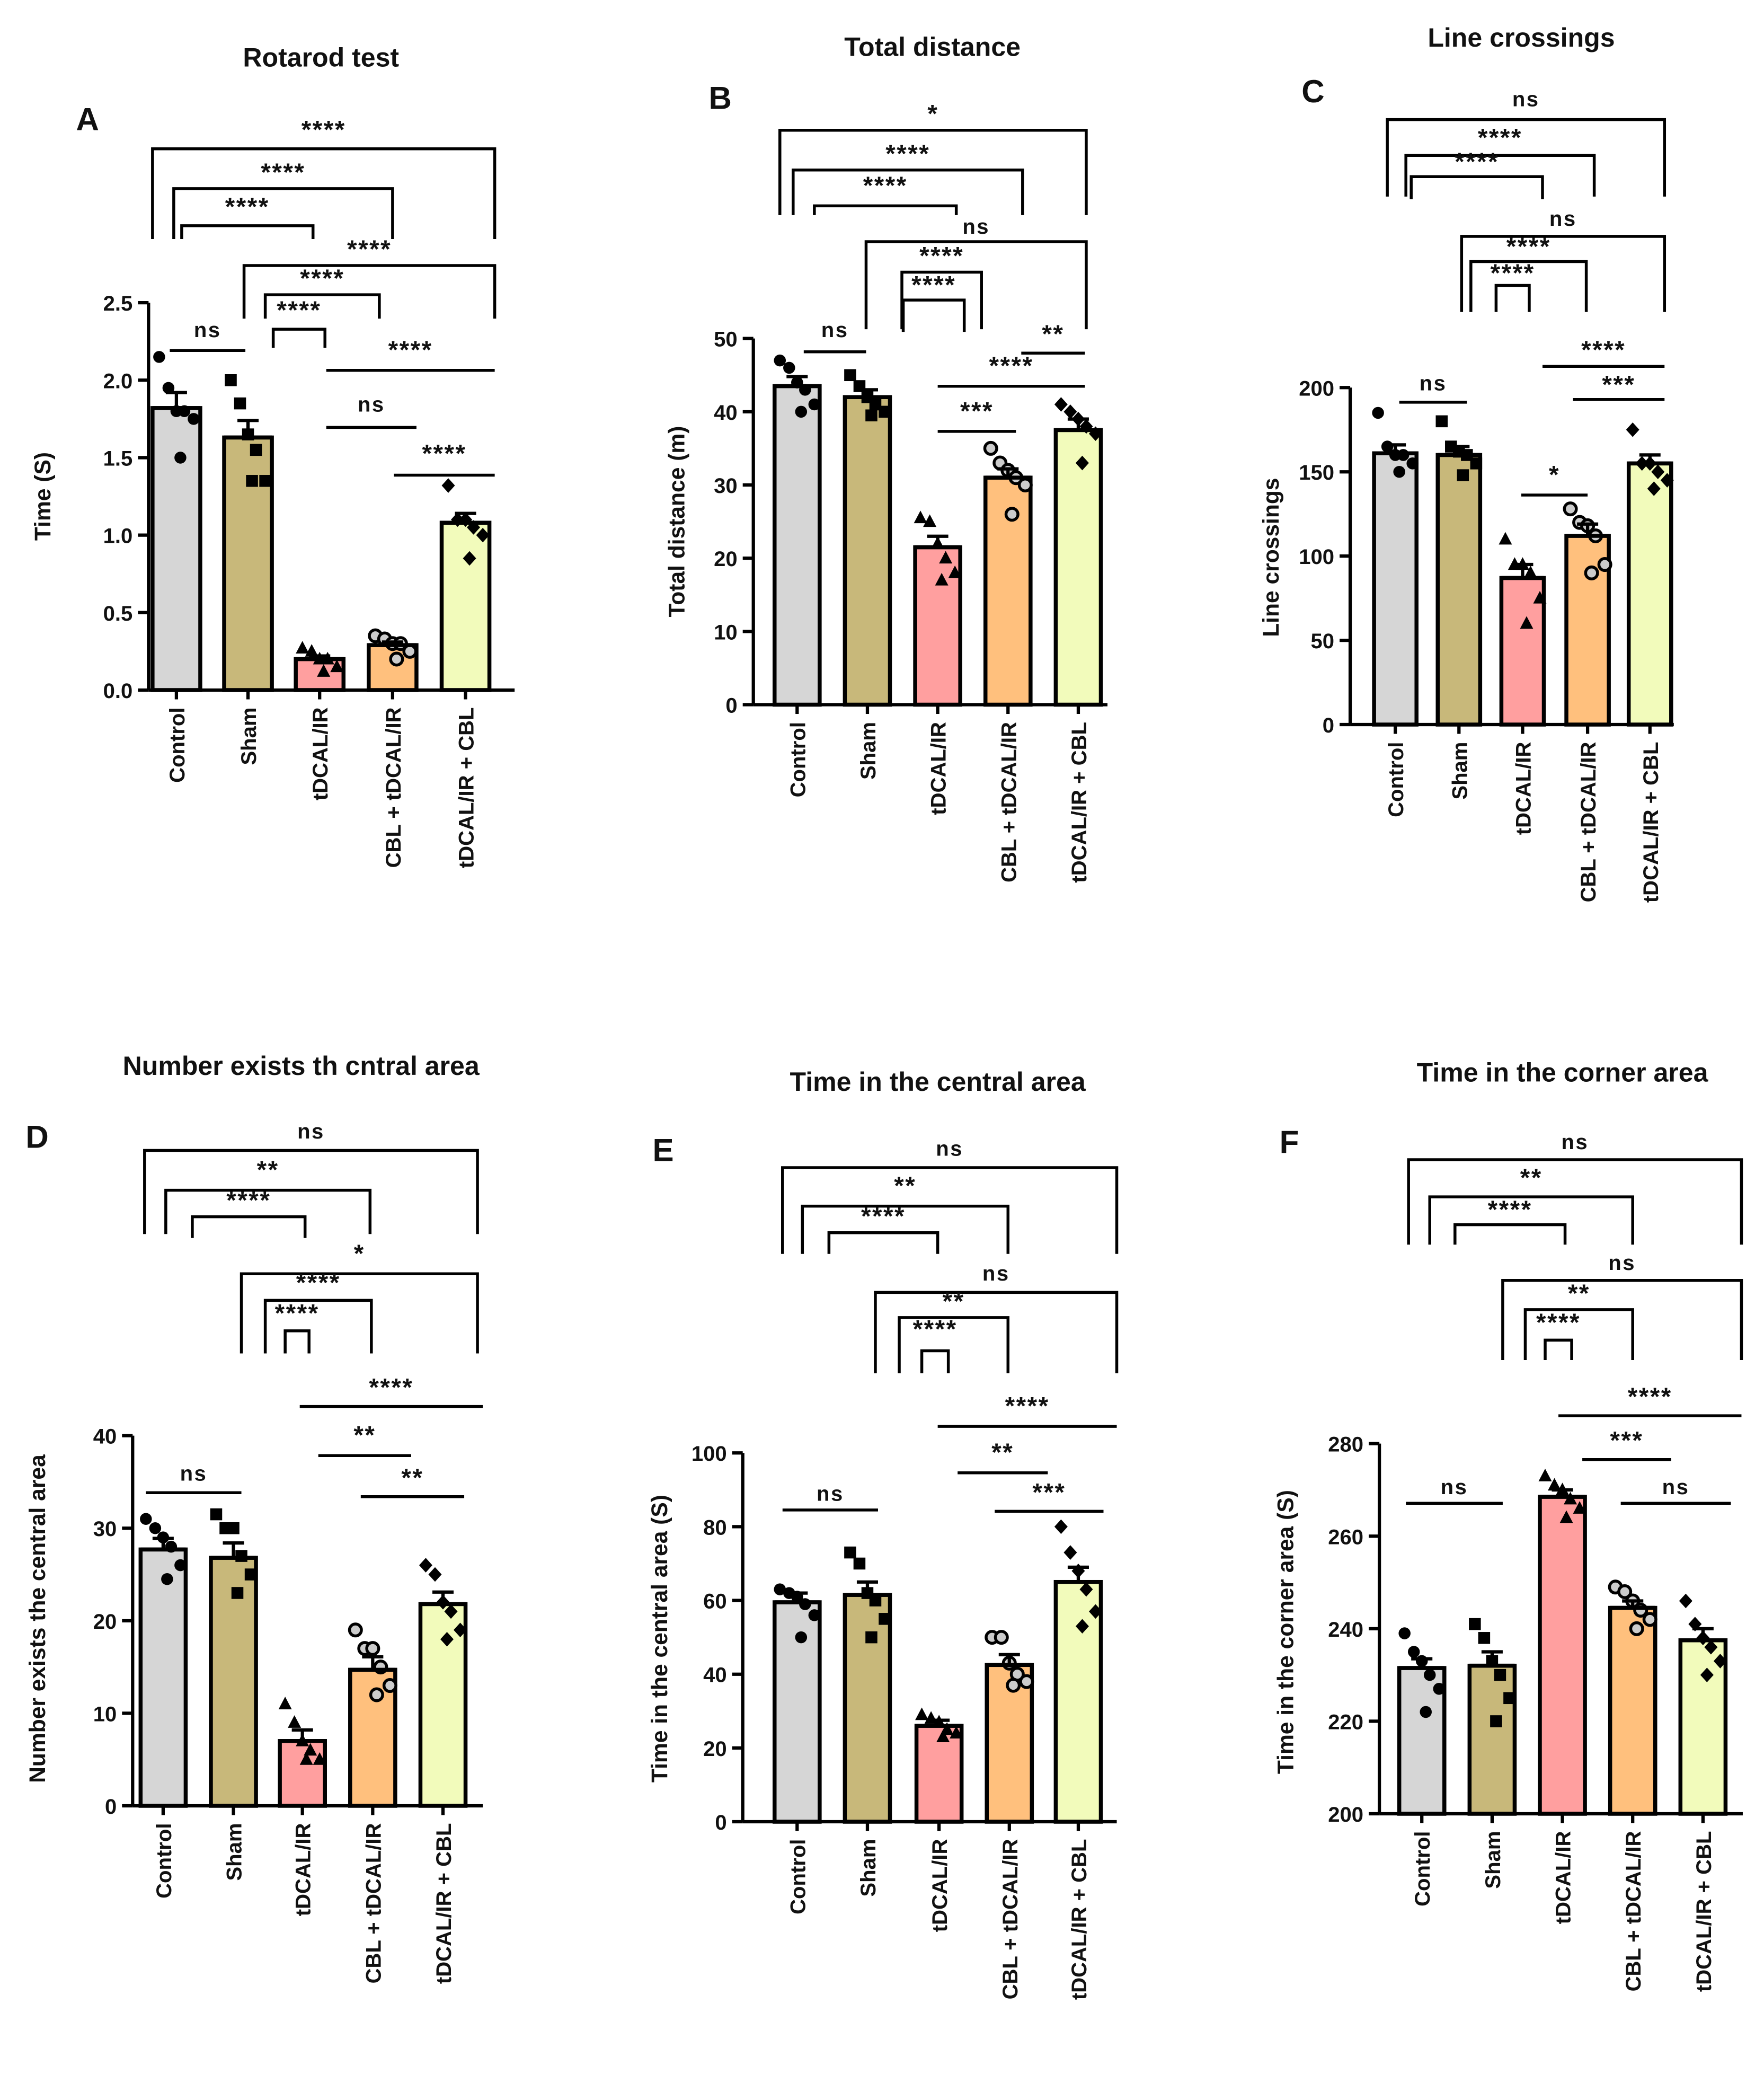 This screenshot has height=2074, width=1764. Describe the element at coordinates (301, 1066) in the screenshot. I see `chart-title: Number exists th cntral area` at that location.